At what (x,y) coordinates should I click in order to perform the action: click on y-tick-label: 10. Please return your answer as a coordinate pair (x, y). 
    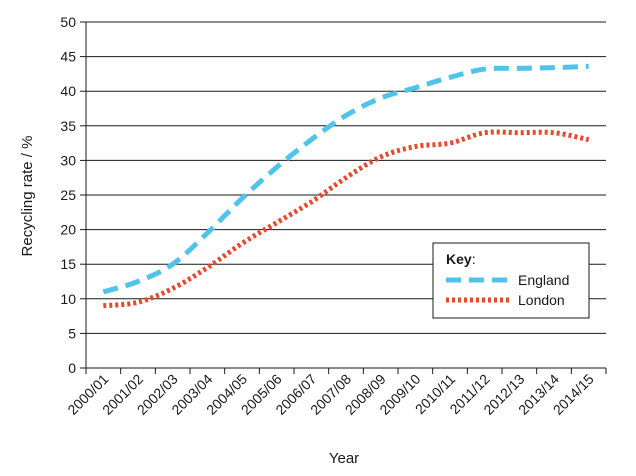
    Looking at the image, I should click on (68, 299).